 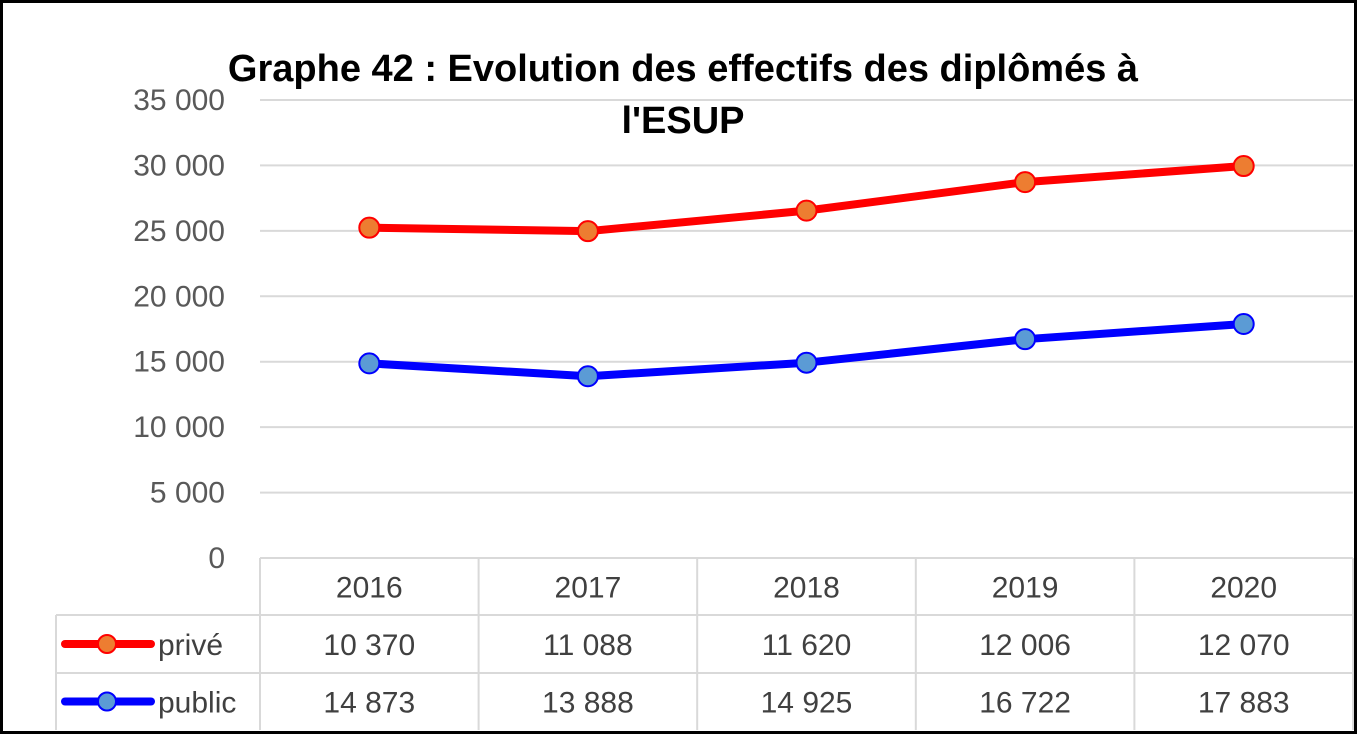 I want to click on legend-label: privé, so click(x=190, y=645).